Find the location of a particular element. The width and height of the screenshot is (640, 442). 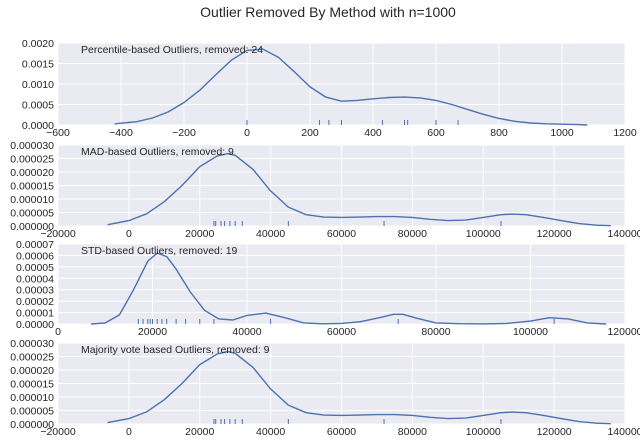

panel-title: Percentile-based Outliers, removed: 24 is located at coordinates (172, 50).